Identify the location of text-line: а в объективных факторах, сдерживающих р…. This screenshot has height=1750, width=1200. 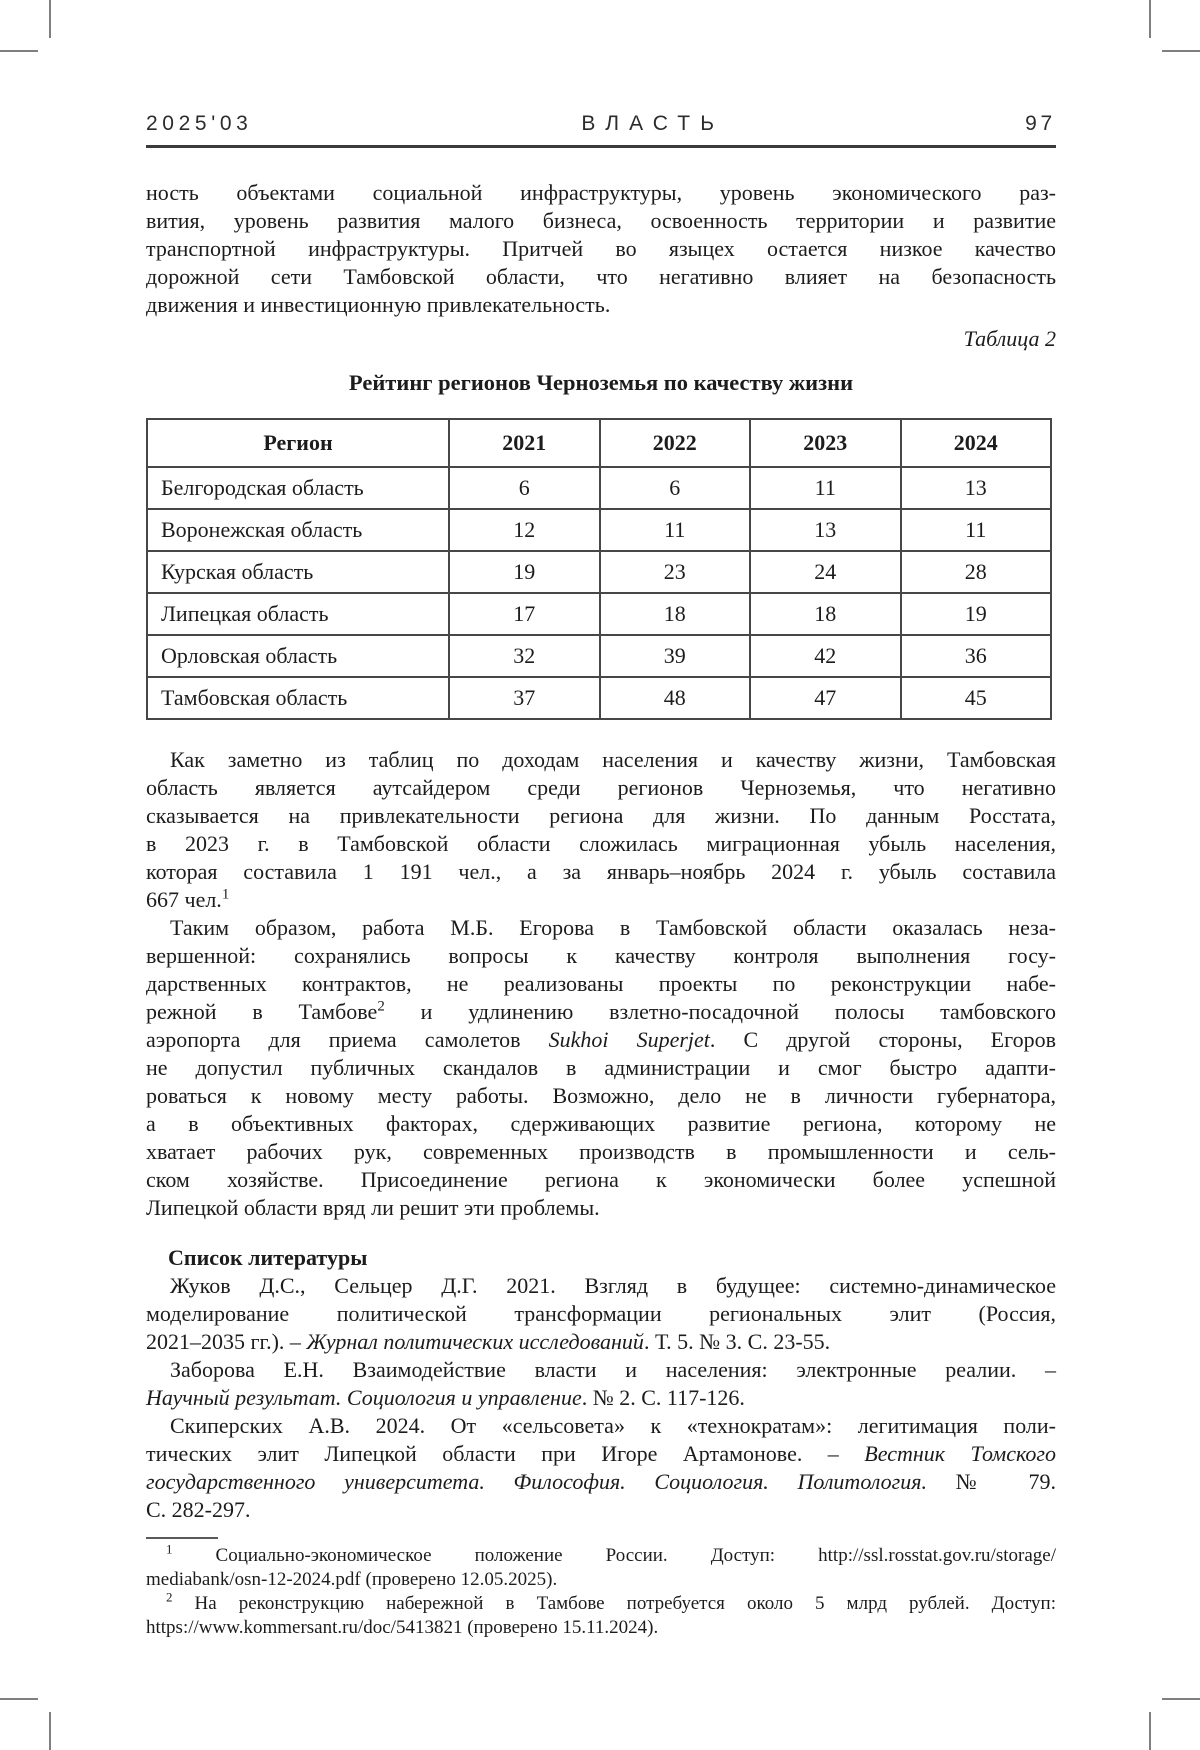
(601, 1124).